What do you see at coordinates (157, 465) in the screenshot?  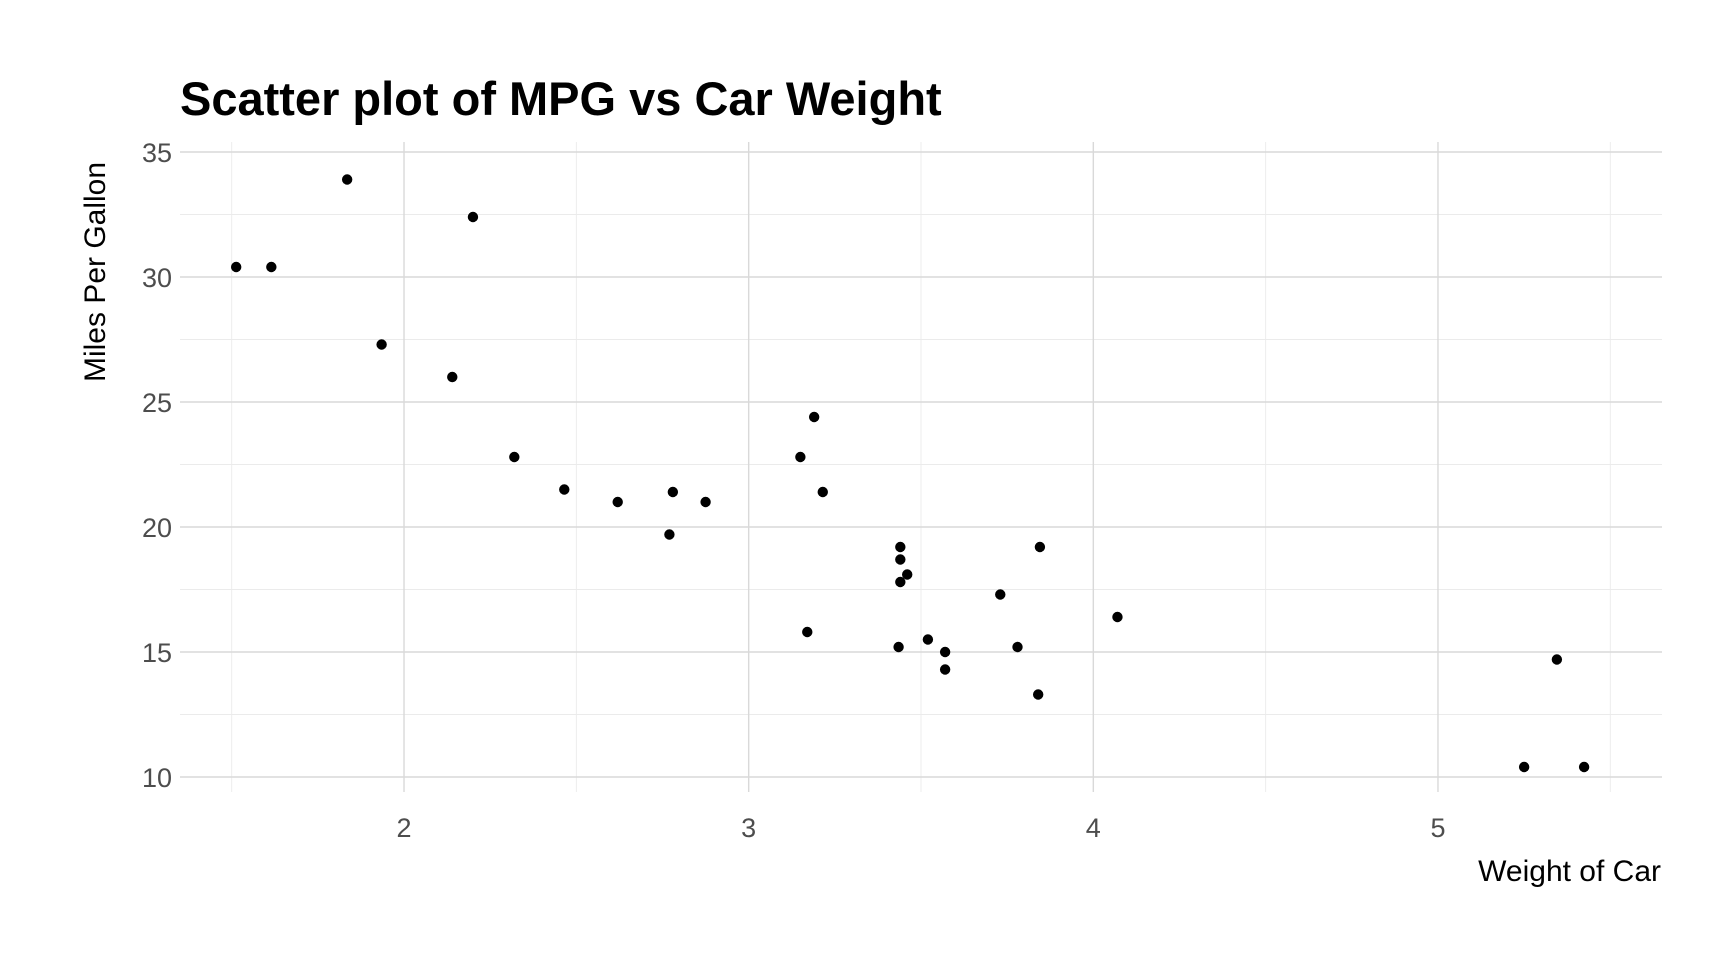 I see `y-axis-tick-labels: 10 15 20 25 30 35` at bounding box center [157, 465].